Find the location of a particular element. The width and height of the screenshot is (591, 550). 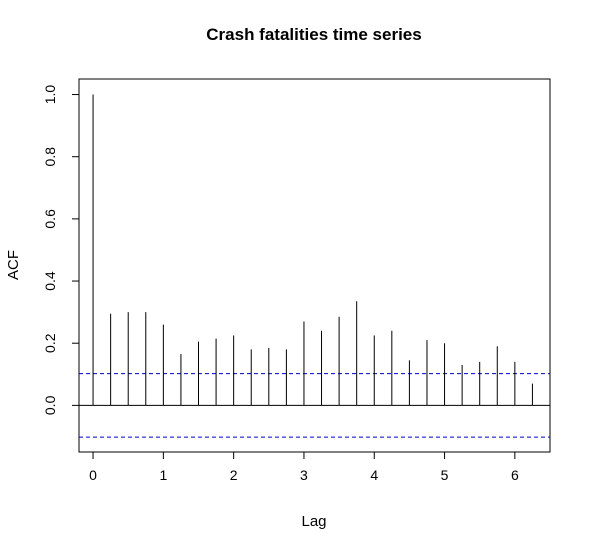

x-tick-label: 5 is located at coordinates (445, 475).